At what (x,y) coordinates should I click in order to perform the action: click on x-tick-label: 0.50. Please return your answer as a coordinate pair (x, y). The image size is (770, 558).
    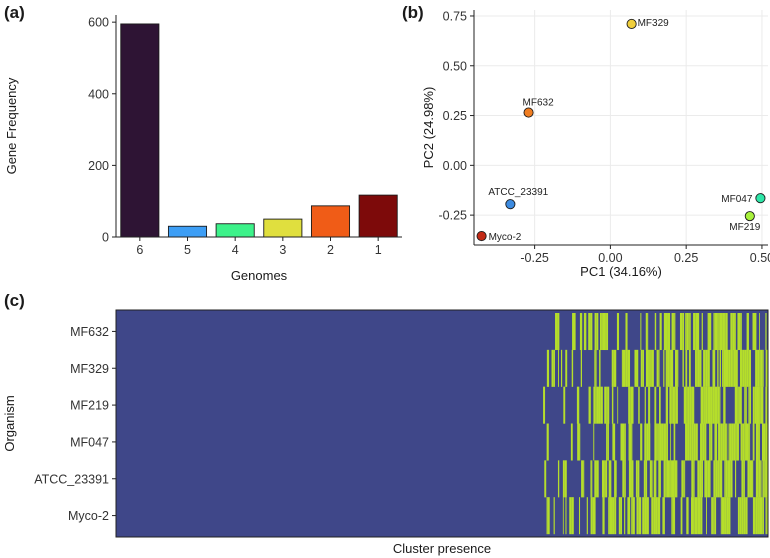
    Looking at the image, I should click on (760, 258).